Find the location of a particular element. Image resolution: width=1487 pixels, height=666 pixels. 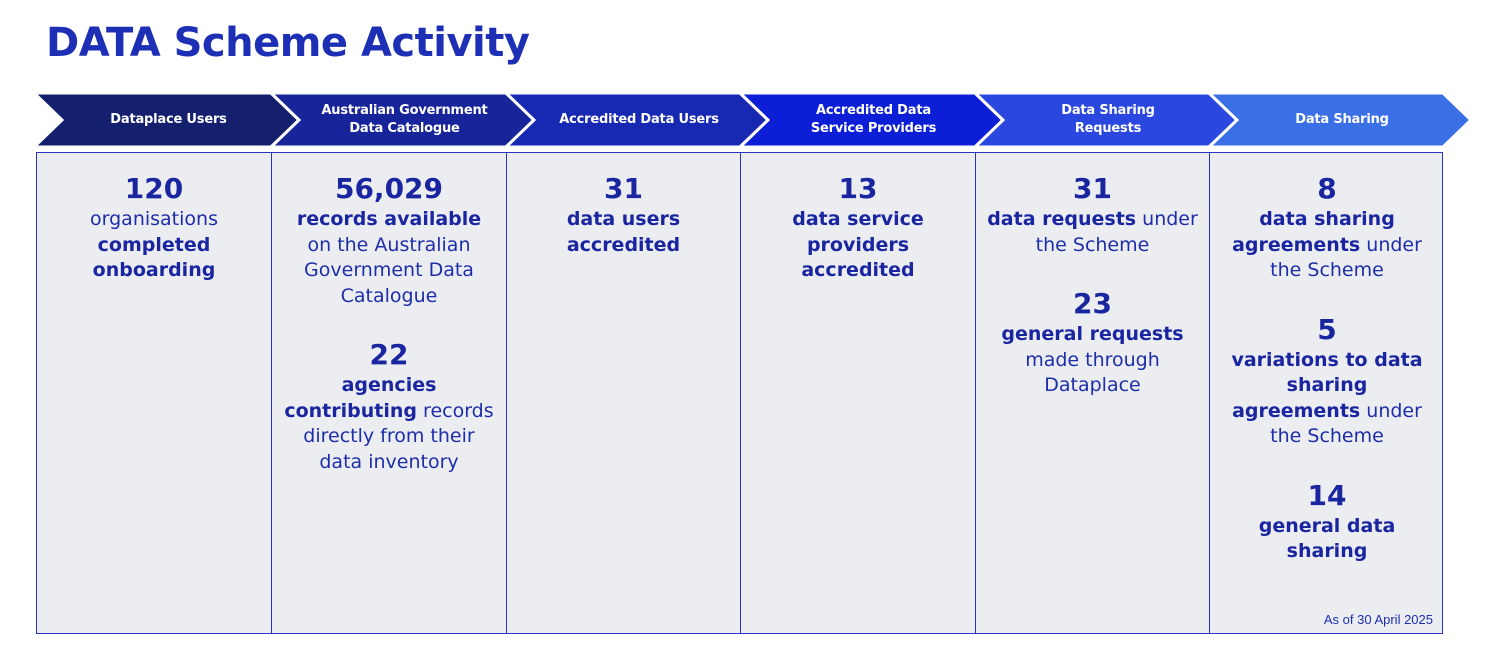

stat-description: general requests made through Dataplace is located at coordinates (1092, 360).